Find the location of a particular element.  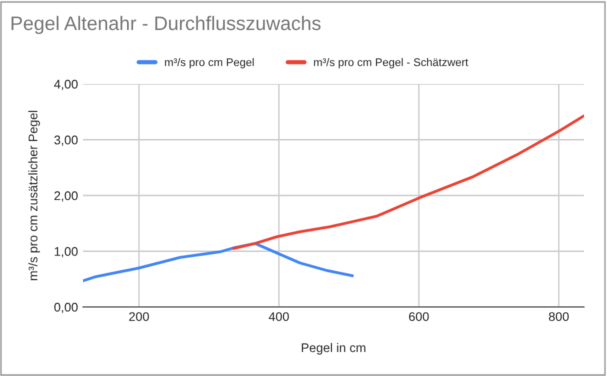

legend-label: m³/s pro cm Pegel is located at coordinates (209, 63).